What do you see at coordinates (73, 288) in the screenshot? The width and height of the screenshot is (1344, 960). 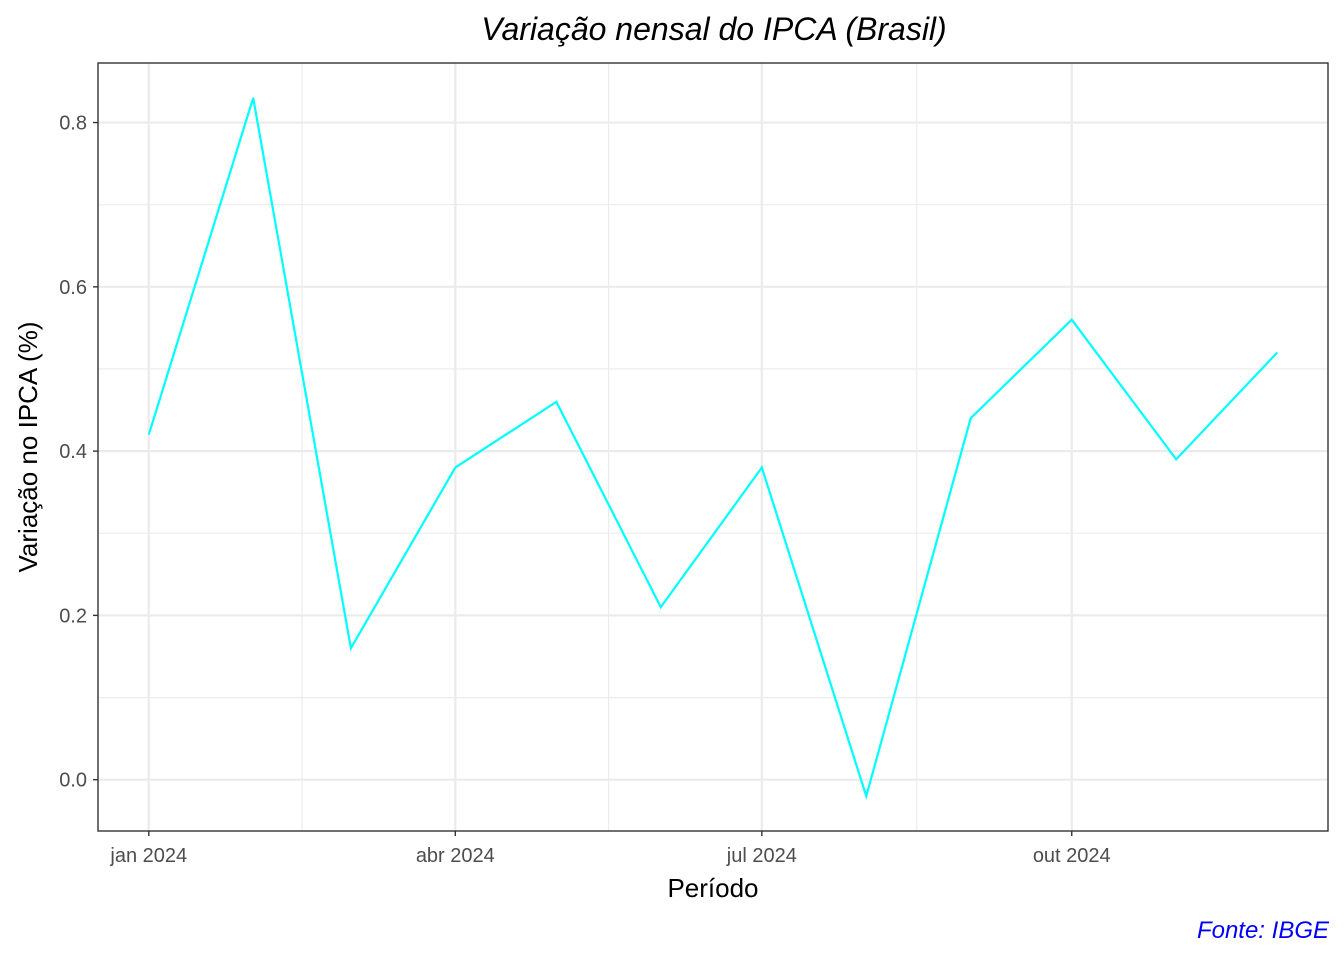 I see `y-tick-label: 0.6` at bounding box center [73, 288].